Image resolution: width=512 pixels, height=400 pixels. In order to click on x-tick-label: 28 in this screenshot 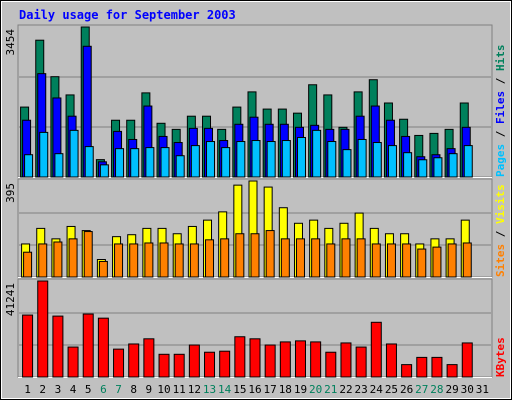, I will do `click(436, 389)`.